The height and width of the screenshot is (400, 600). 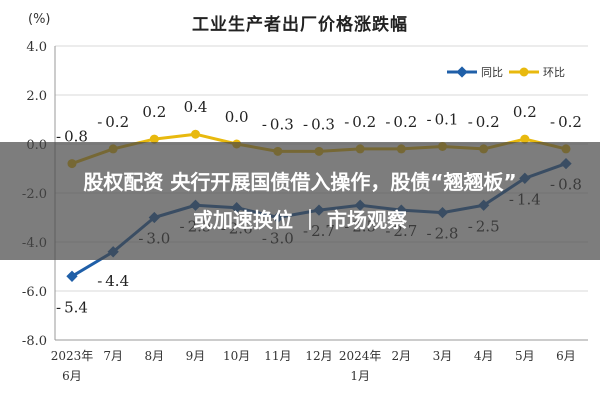 I want to click on data-label: 0.0, so click(x=237, y=117).